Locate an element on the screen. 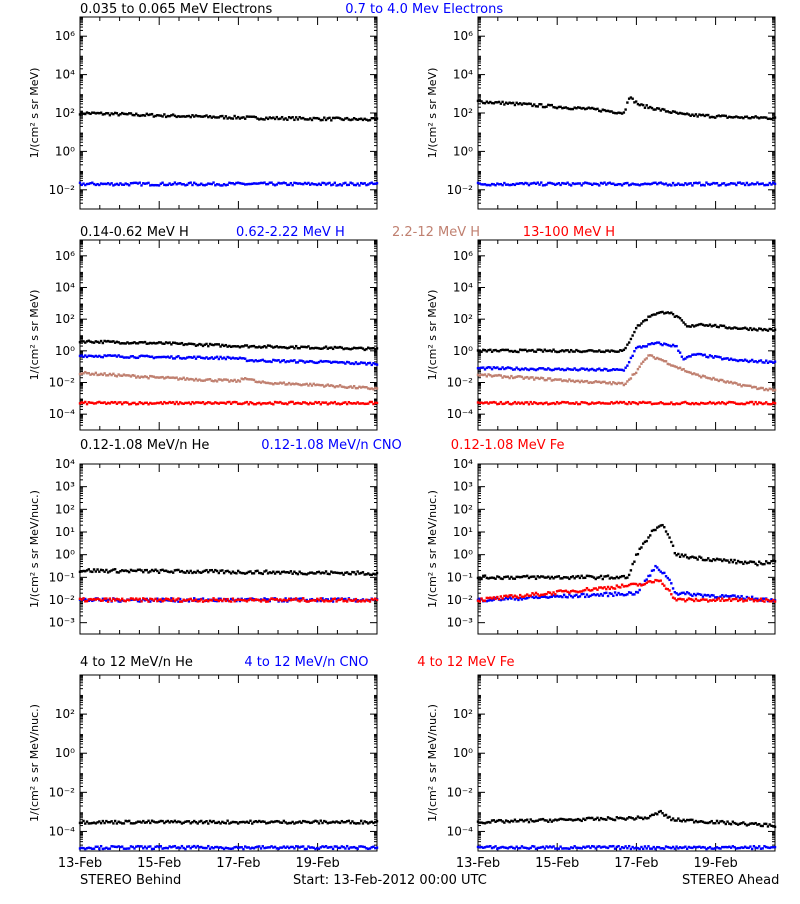 The image size is (800, 904). row-title-2-0: 0.12-1.08 MeV/n He is located at coordinates (144, 445).